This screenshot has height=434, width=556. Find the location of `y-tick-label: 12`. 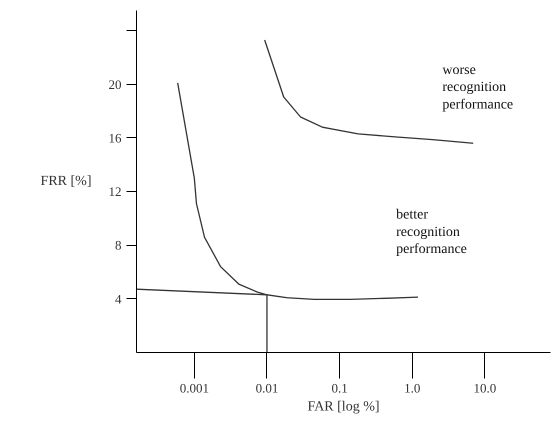

y-tick-label: 12 is located at coordinates (115, 192).